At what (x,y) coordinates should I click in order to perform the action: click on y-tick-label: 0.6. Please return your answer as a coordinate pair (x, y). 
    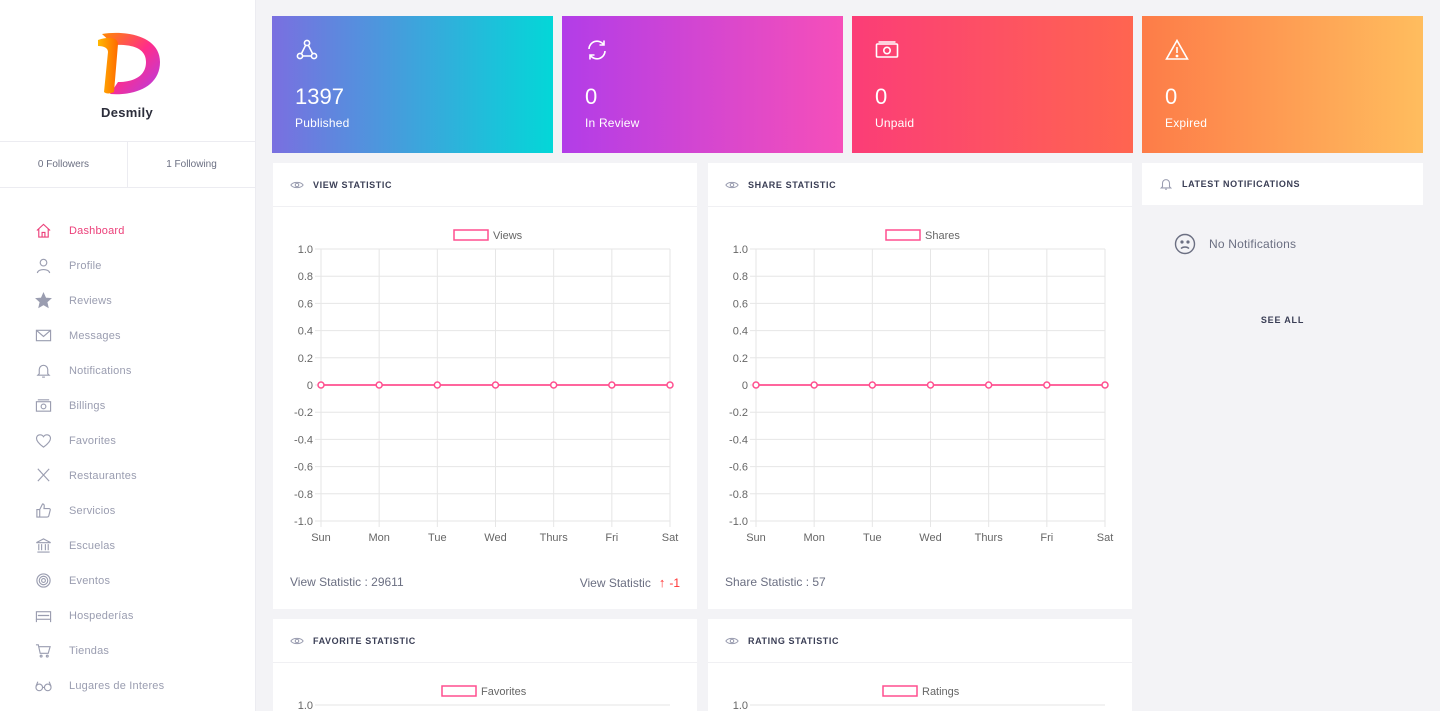
    Looking at the image, I should click on (740, 304).